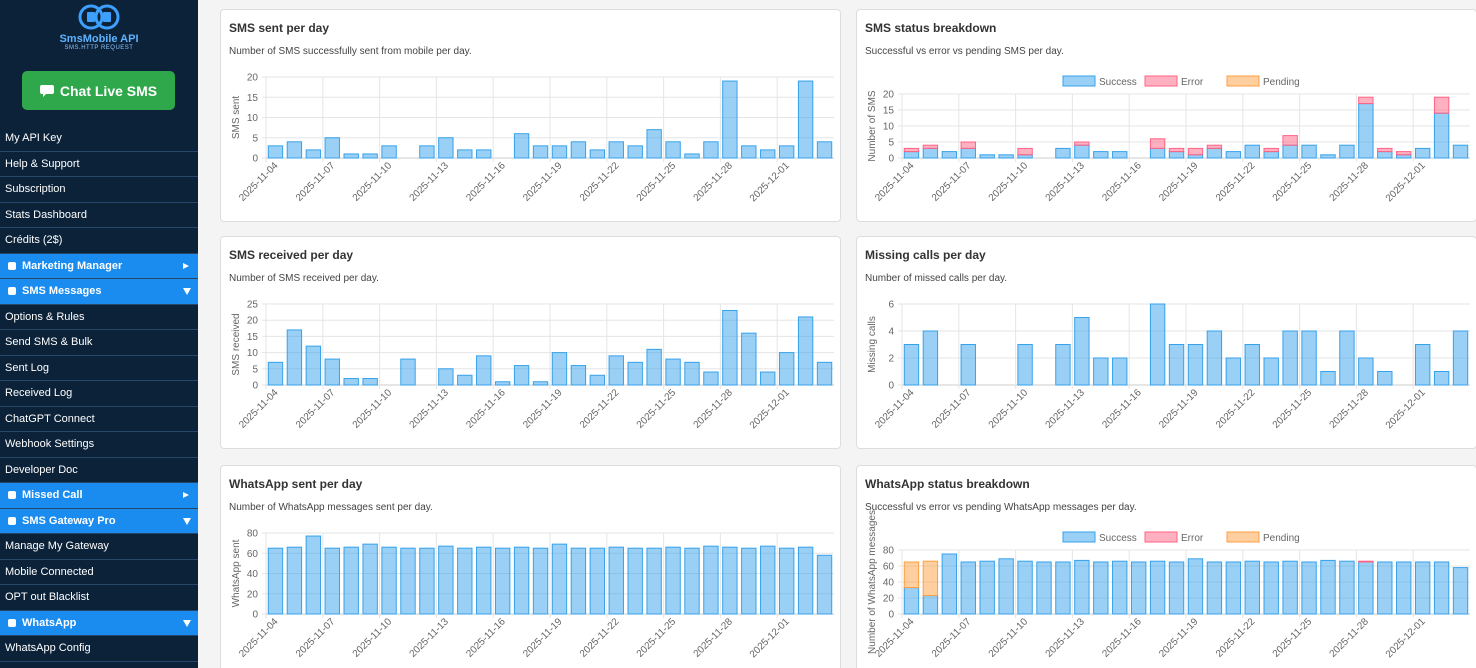 The height and width of the screenshot is (668, 1476). Describe the element at coordinates (889, 567) in the screenshot. I see `y-tick-label: 60` at that location.